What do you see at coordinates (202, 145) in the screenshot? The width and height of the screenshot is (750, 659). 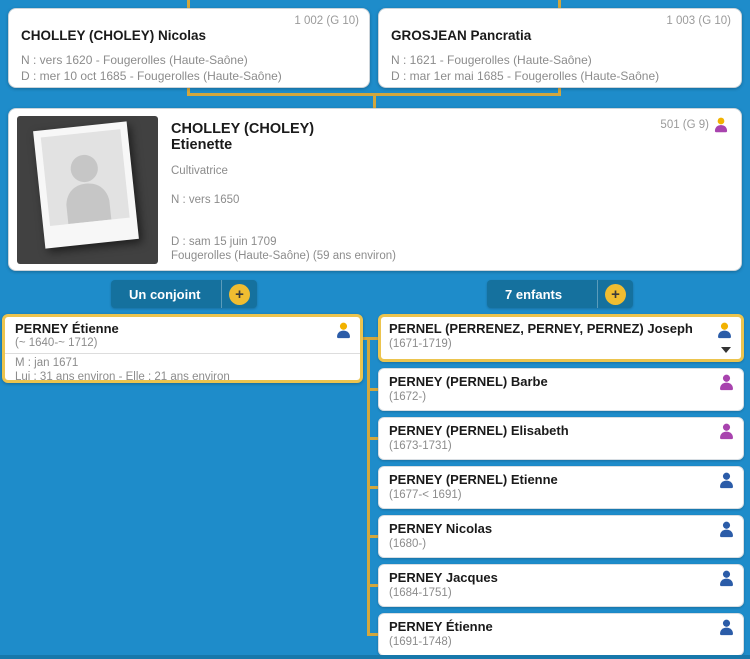 I see `person-name-line2: Etienette` at bounding box center [202, 145].